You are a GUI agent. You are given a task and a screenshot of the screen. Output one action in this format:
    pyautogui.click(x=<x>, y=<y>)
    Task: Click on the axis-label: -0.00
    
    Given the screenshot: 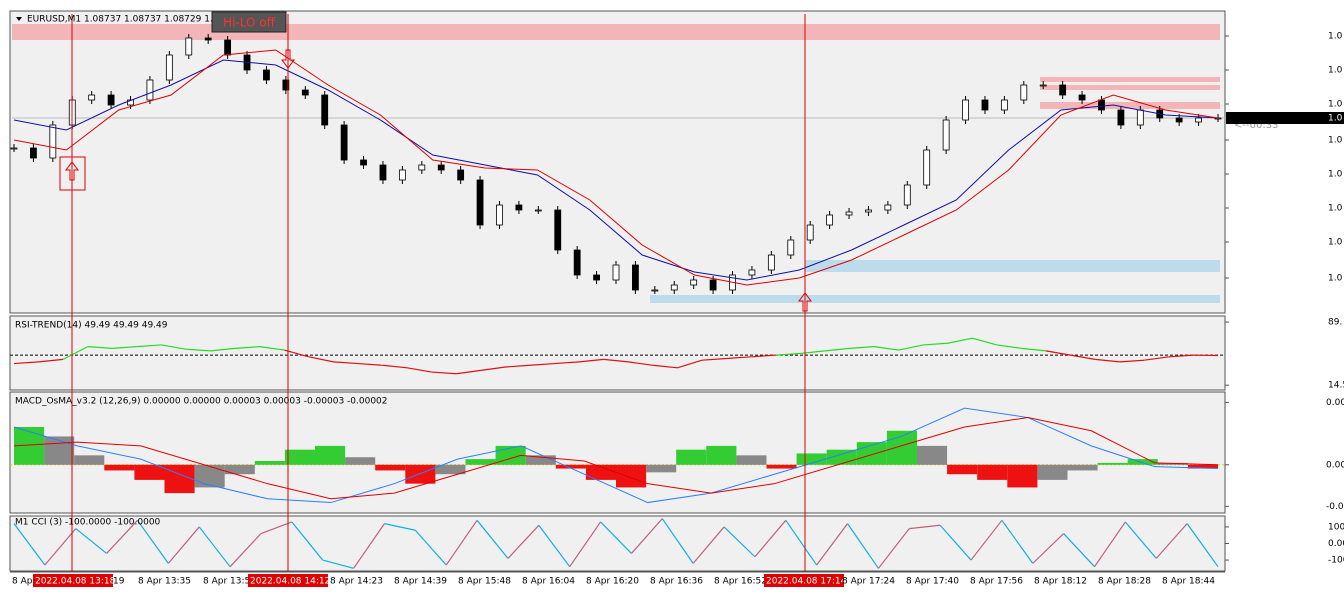 What is the action you would take?
    pyautogui.click(x=1335, y=507)
    